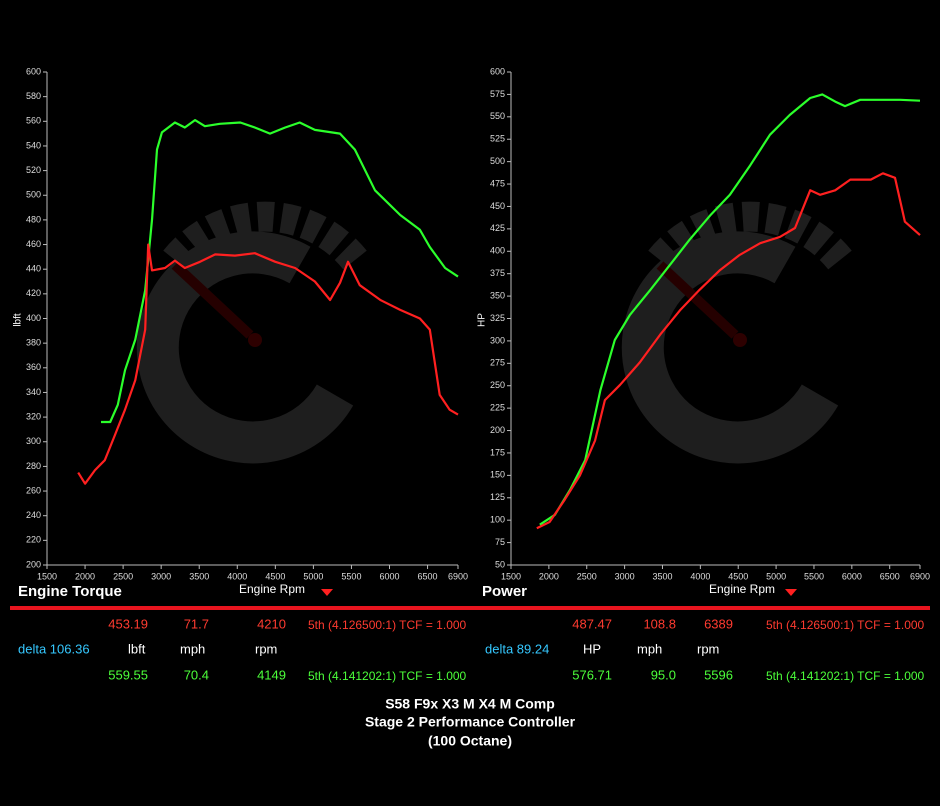 The width and height of the screenshot is (940, 806). I want to click on y-tick-label: 175, so click(497, 452).